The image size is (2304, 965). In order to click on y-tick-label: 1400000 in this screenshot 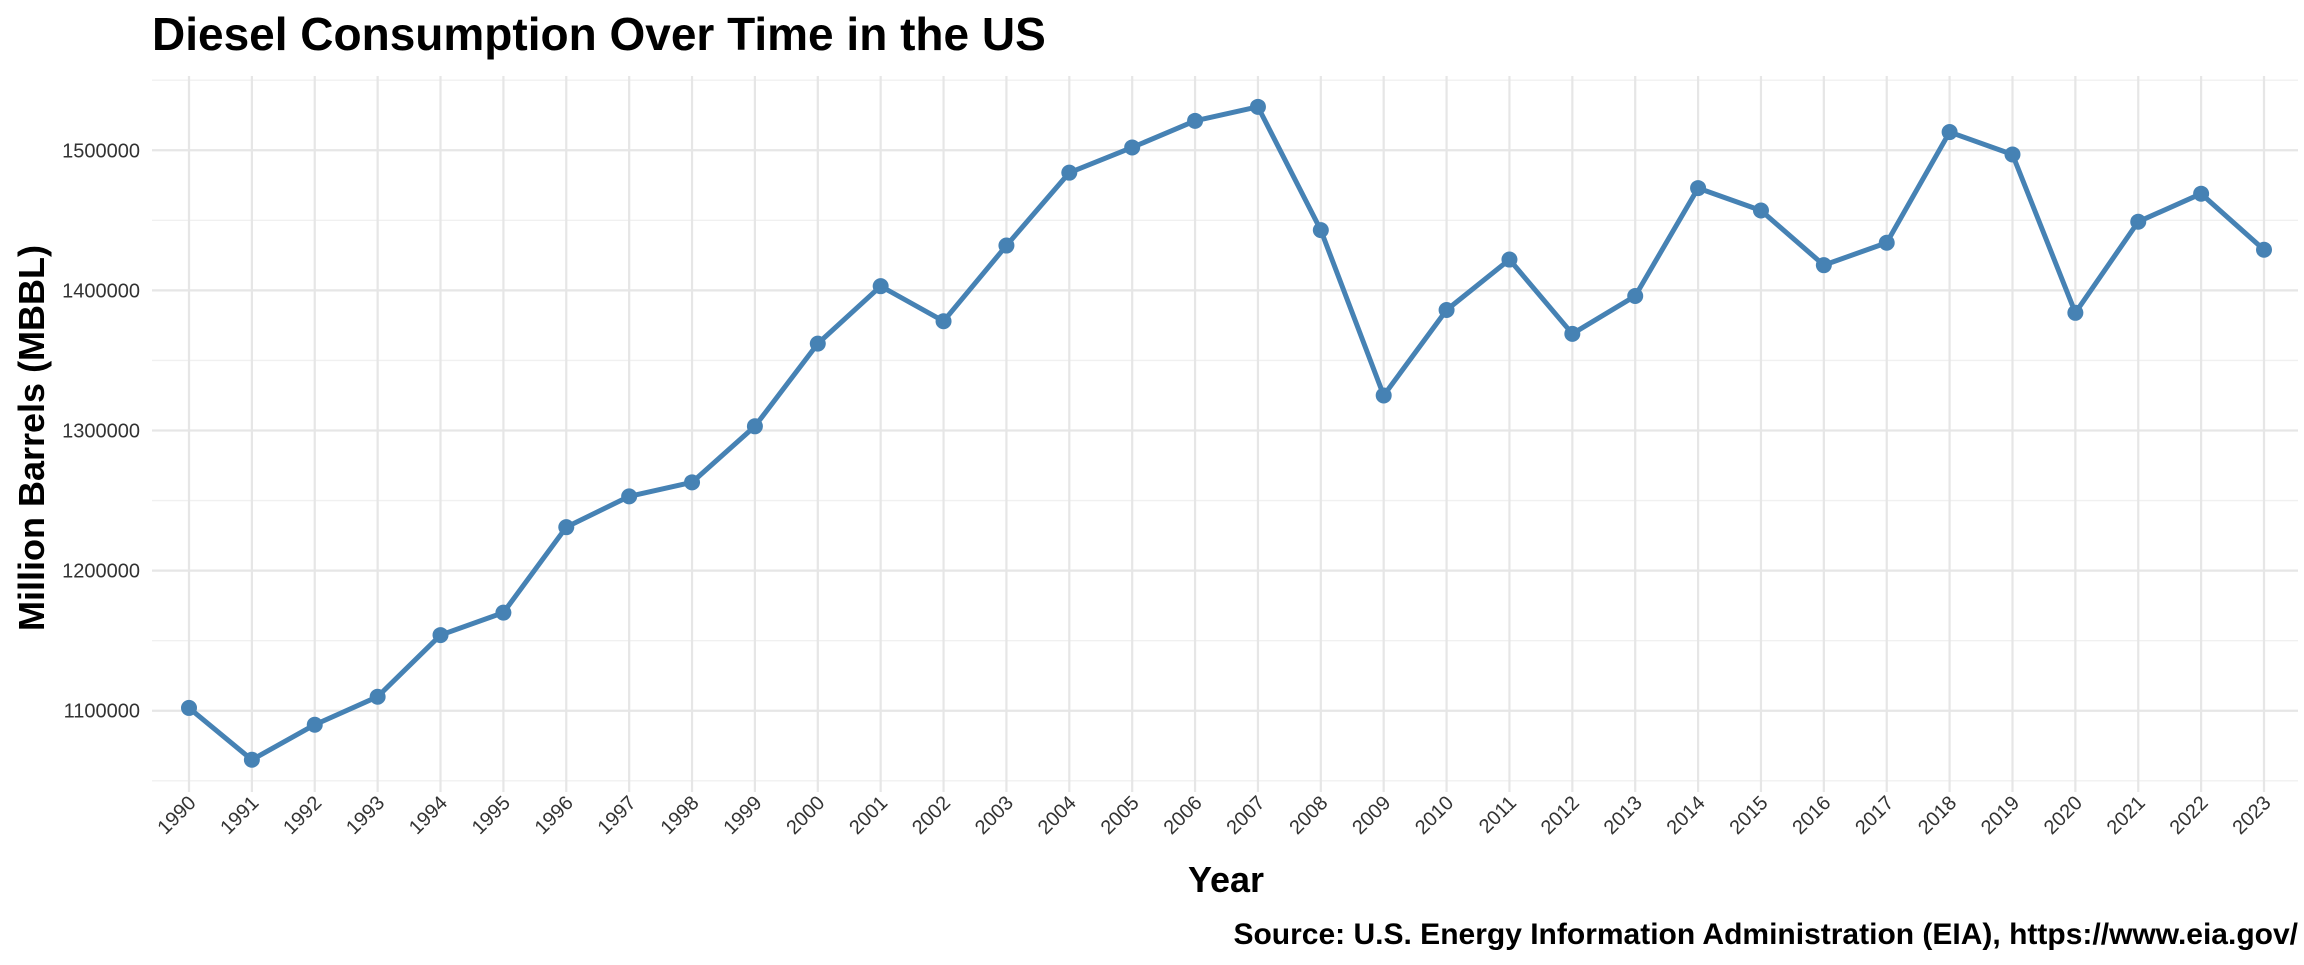, I will do `click(101, 291)`.